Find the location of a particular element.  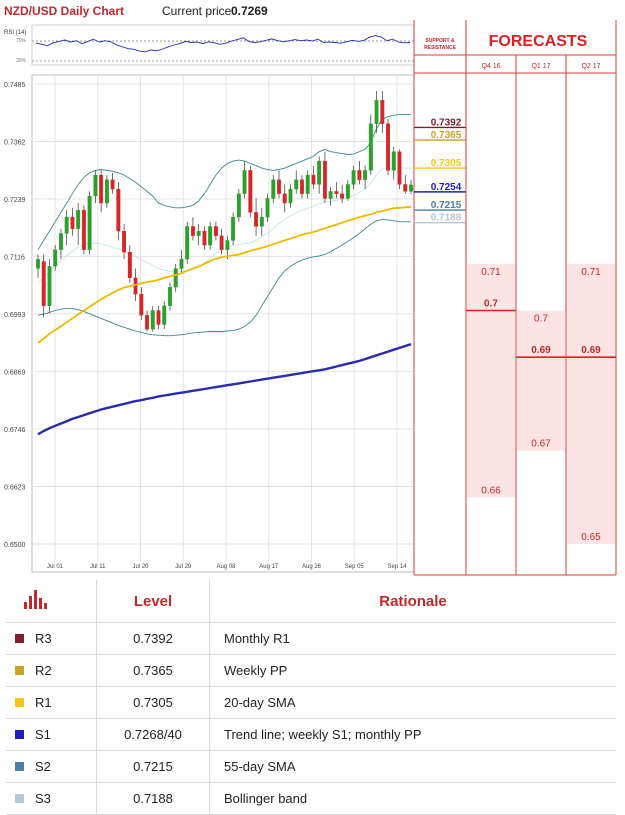

level-name: R2 is located at coordinates (63, 670).